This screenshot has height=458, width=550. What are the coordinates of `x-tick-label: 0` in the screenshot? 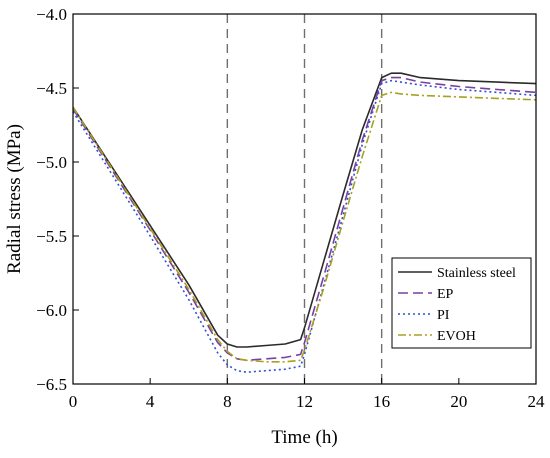 It's located at (73, 401).